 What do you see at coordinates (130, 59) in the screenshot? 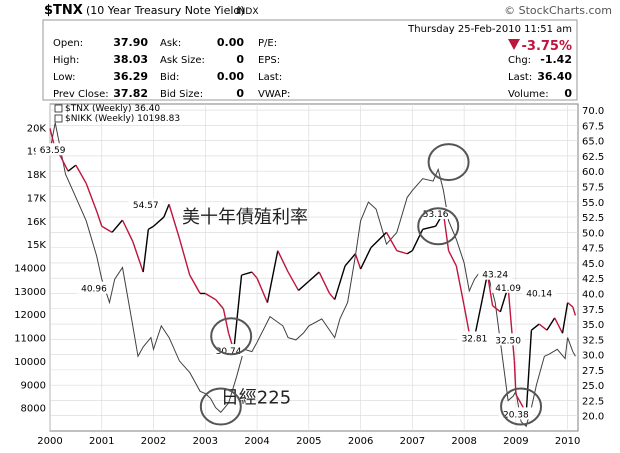
I see `quote-value: 38.03` at bounding box center [130, 59].